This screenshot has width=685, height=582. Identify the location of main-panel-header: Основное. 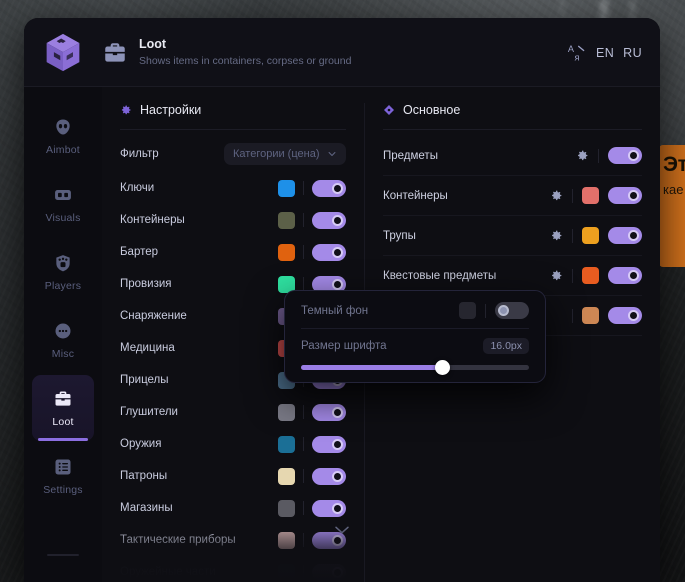
(512, 116).